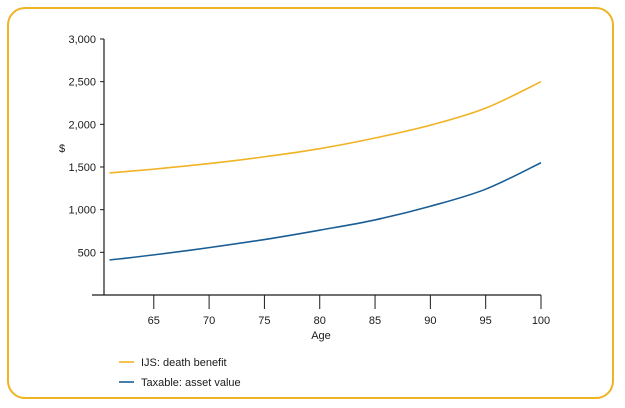 The width and height of the screenshot is (625, 408). I want to click on legend: IJS: death benefit Taxable: asset value, so click(180, 373).